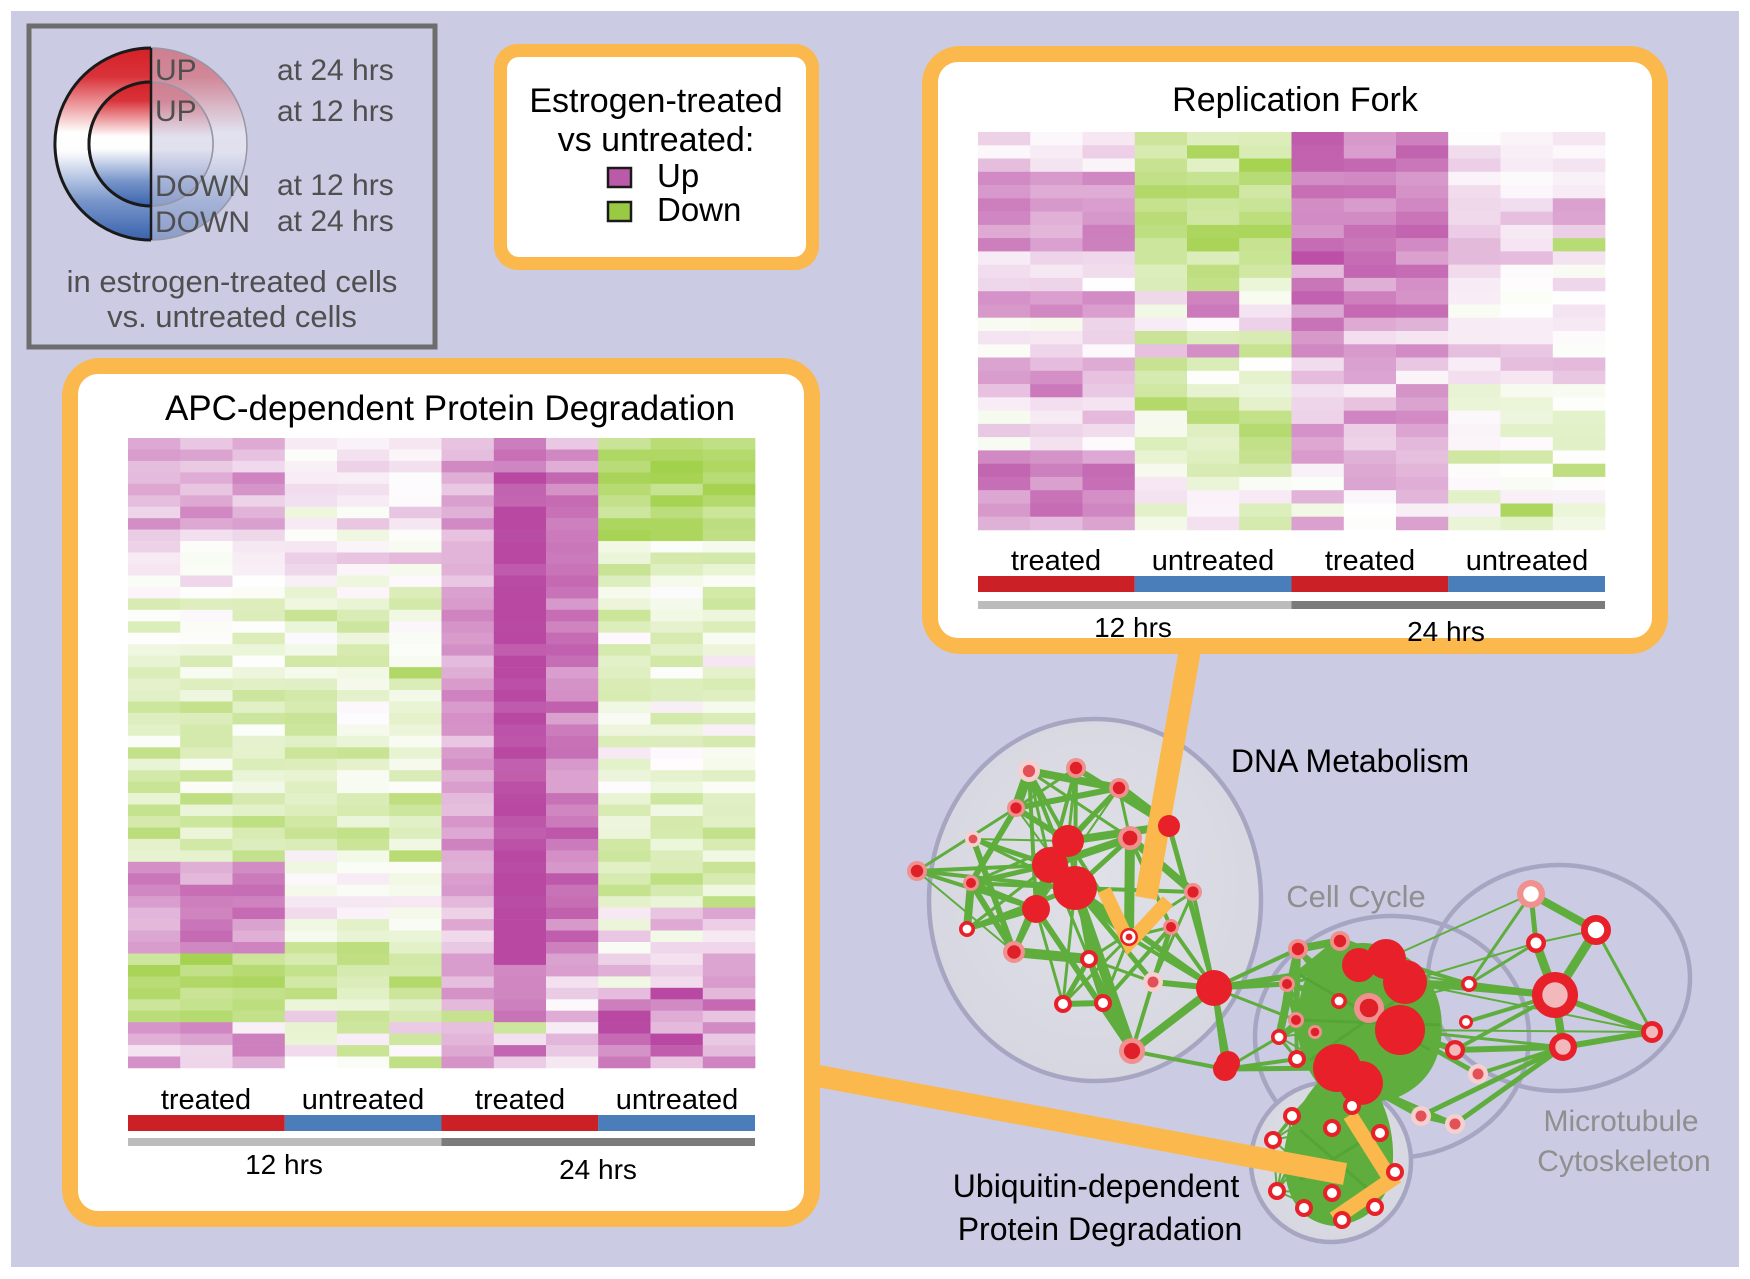 The image size is (1750, 1279). Describe the element at coordinates (1350, 761) in the screenshot. I see `svg-text: DNA Metabolism` at that location.